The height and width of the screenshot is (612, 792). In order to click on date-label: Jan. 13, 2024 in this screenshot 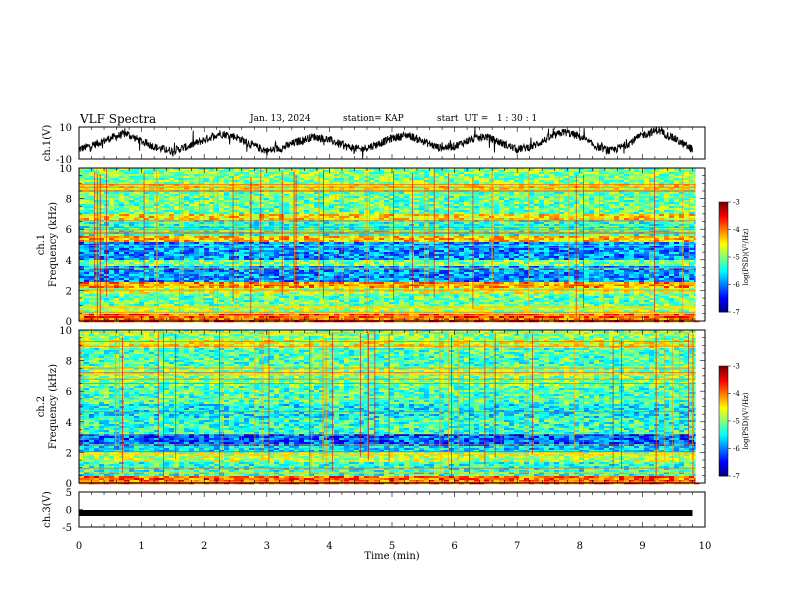, I will do `click(280, 119)`.